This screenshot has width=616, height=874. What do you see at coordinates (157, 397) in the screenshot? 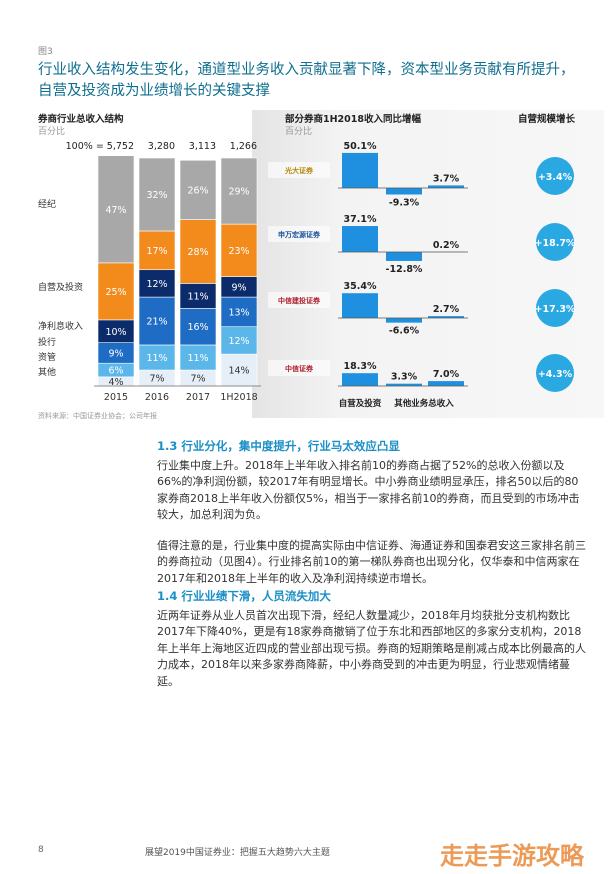
I see `column-label: 2016` at bounding box center [157, 397].